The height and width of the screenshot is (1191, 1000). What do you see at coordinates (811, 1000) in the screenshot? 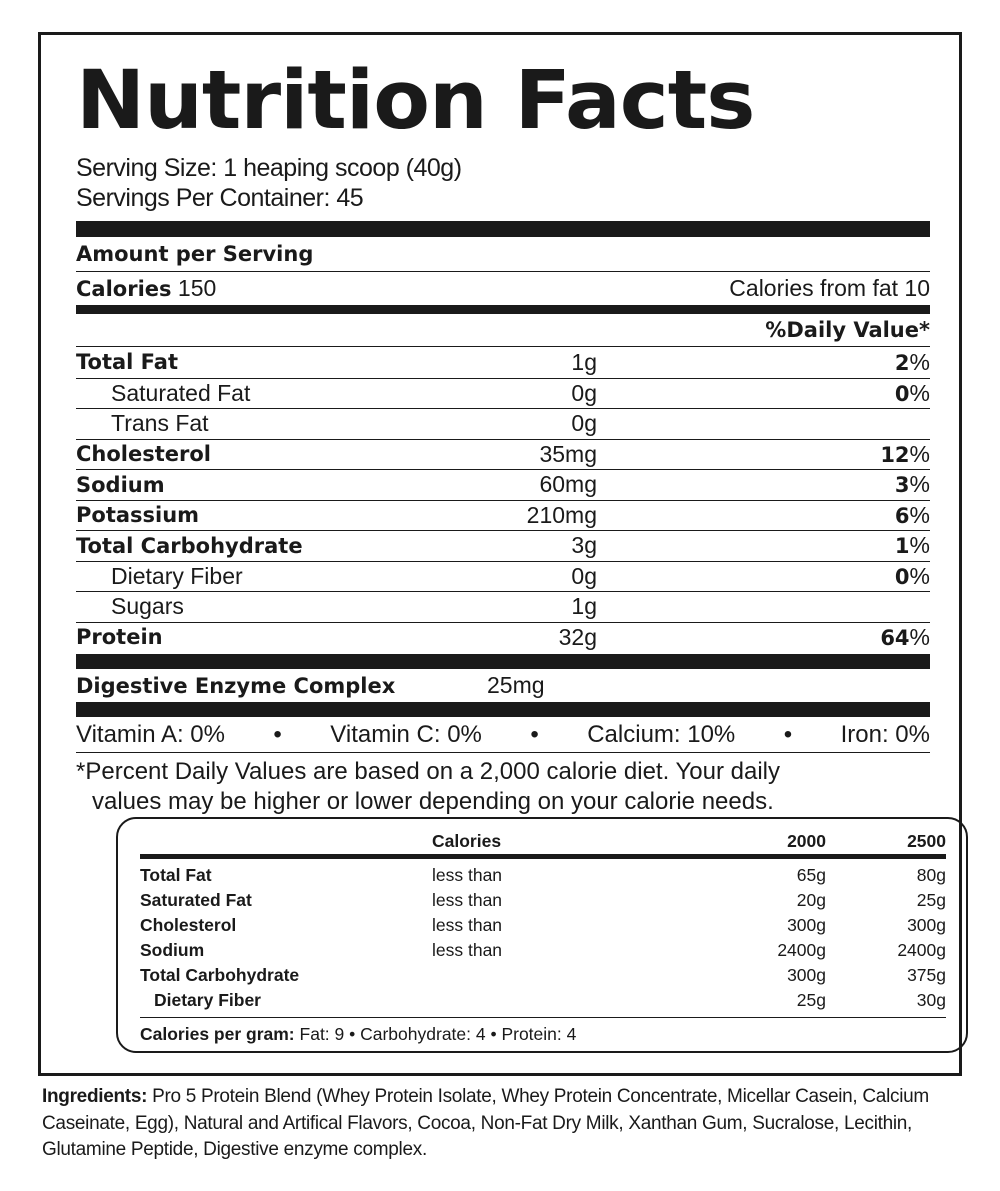
I see `reference-2000: 25g` at bounding box center [811, 1000].